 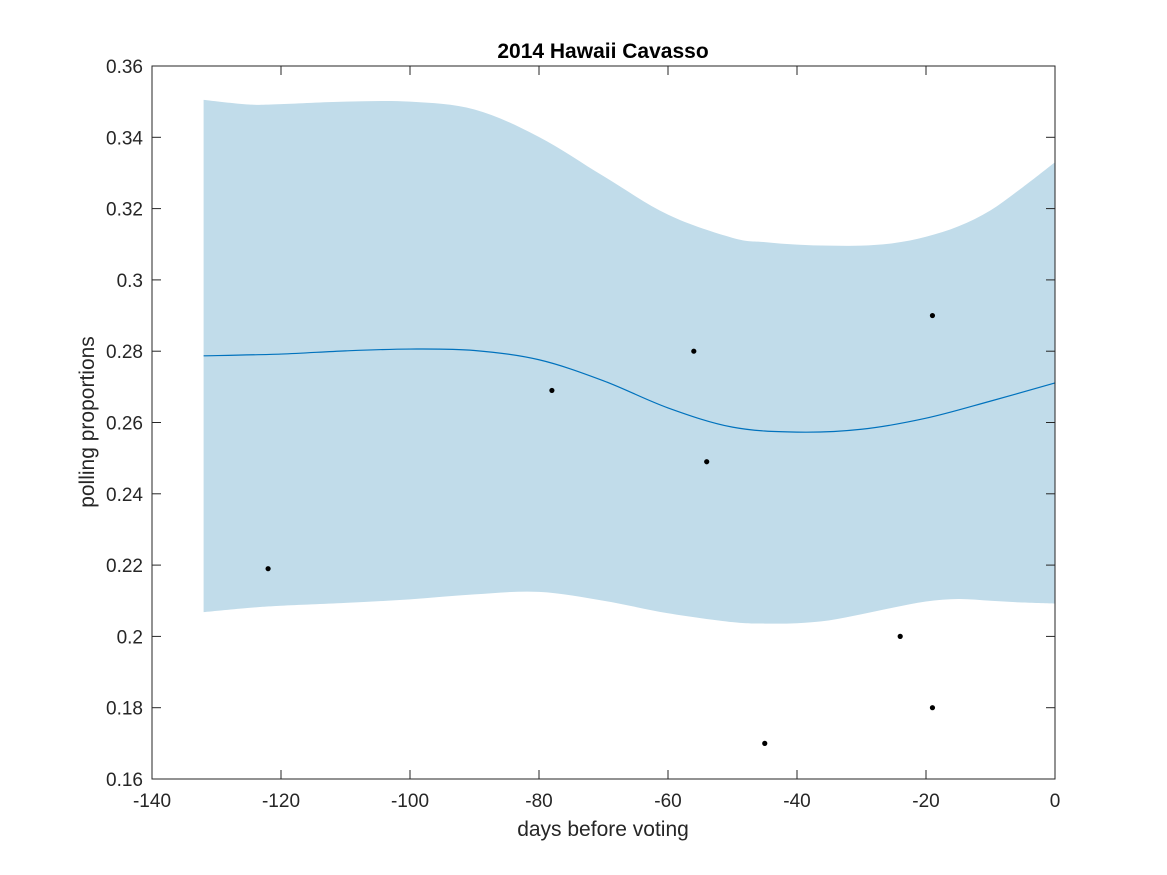 I want to click on y-tick-label: 0.2, so click(x=130, y=637).